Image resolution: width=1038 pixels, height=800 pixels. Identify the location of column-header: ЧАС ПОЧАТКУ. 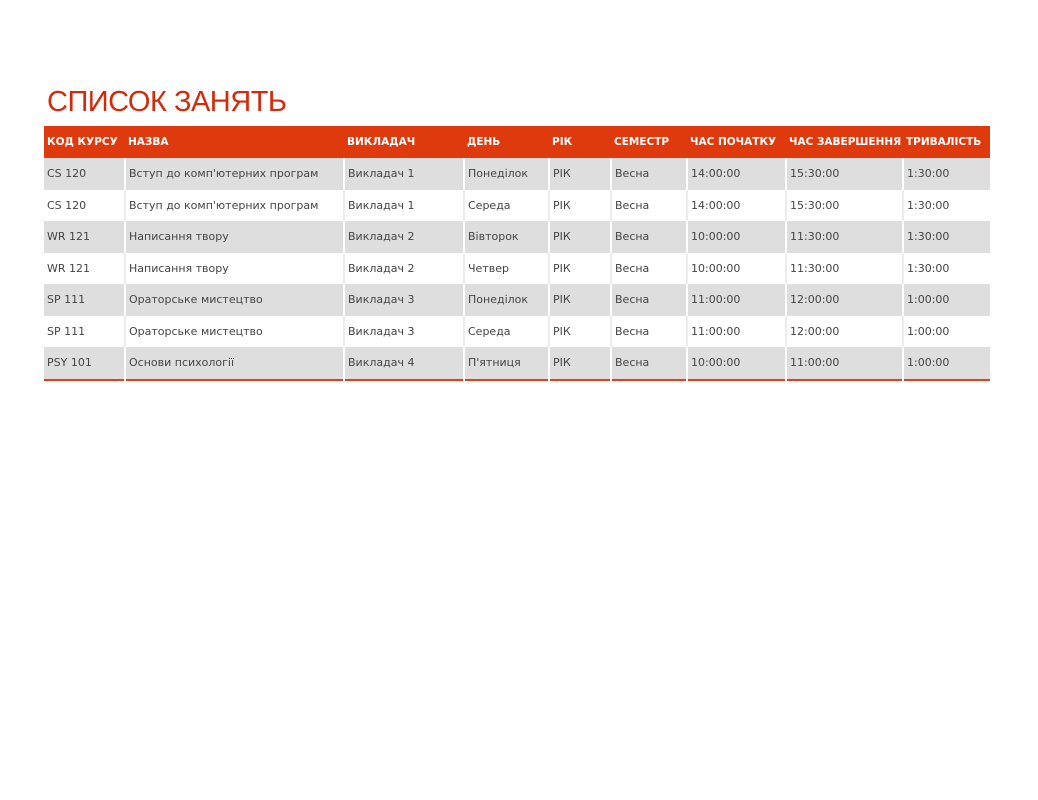
(736, 142).